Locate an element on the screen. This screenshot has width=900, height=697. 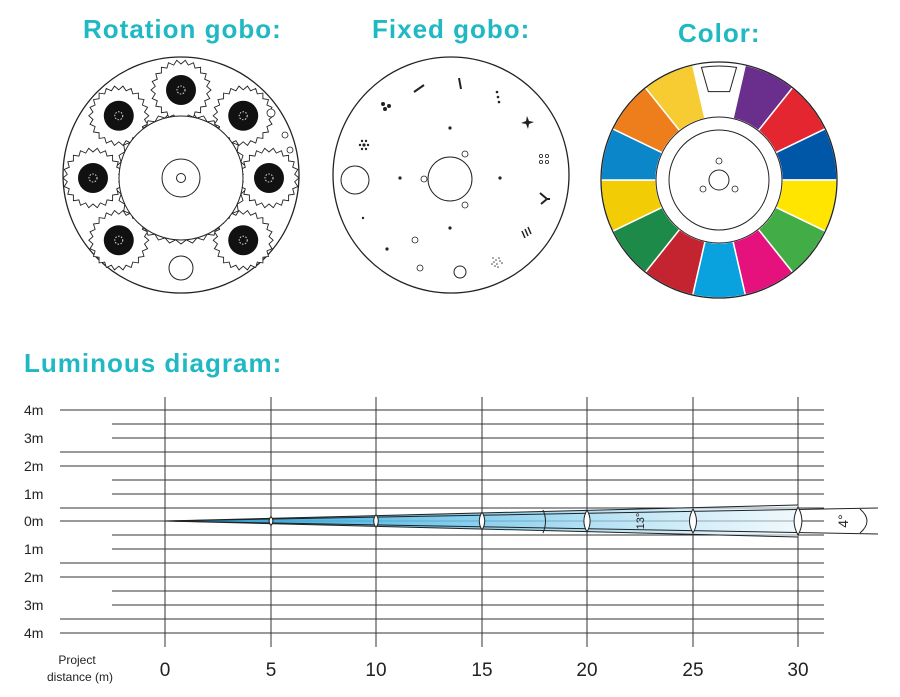
fixed-gobo-open-small is located at coordinates (420, 268).